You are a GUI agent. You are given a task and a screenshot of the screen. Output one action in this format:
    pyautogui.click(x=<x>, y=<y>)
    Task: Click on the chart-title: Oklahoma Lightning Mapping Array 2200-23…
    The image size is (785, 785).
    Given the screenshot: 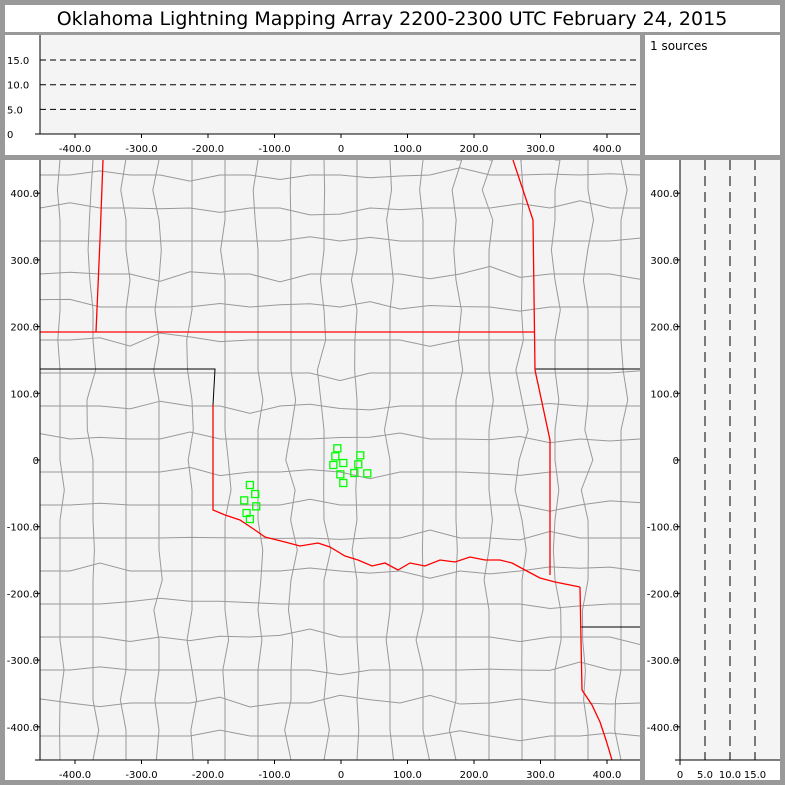 What is the action you would take?
    pyautogui.click(x=392, y=19)
    